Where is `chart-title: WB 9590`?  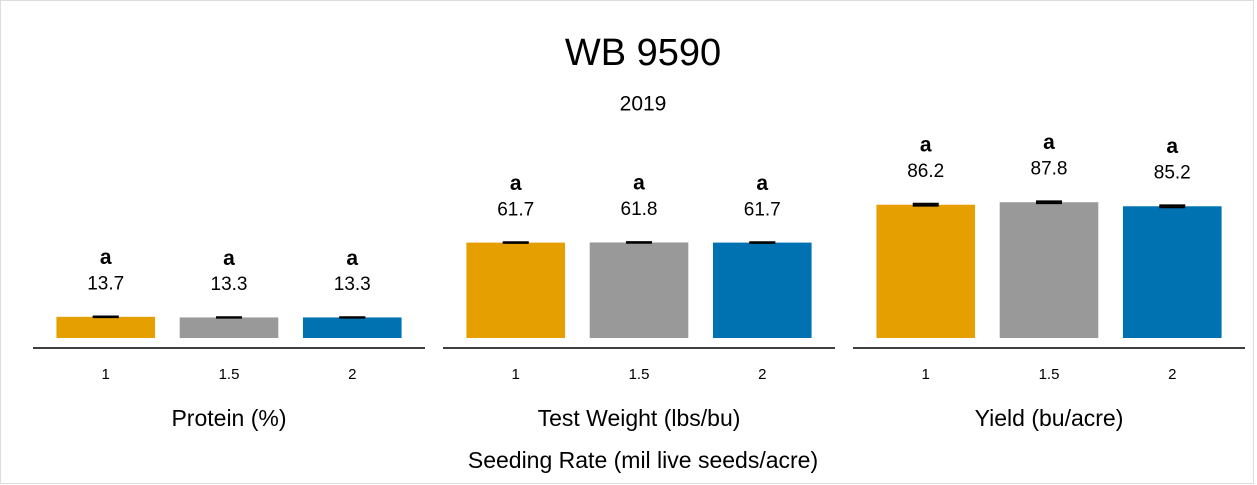 chart-title: WB 9590 is located at coordinates (643, 53).